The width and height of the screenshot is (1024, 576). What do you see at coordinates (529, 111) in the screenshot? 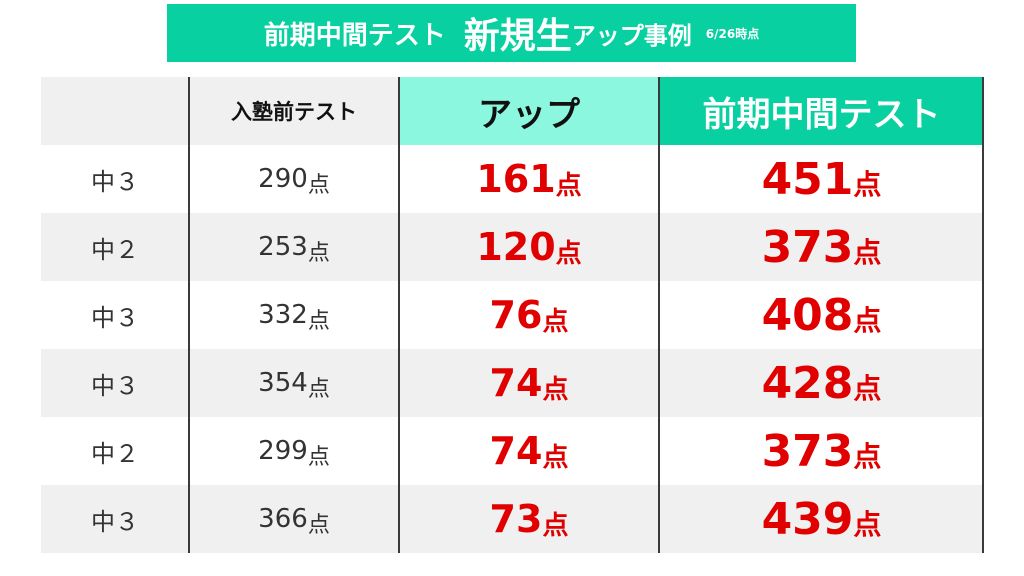
I see `header-up: アップ` at bounding box center [529, 111].